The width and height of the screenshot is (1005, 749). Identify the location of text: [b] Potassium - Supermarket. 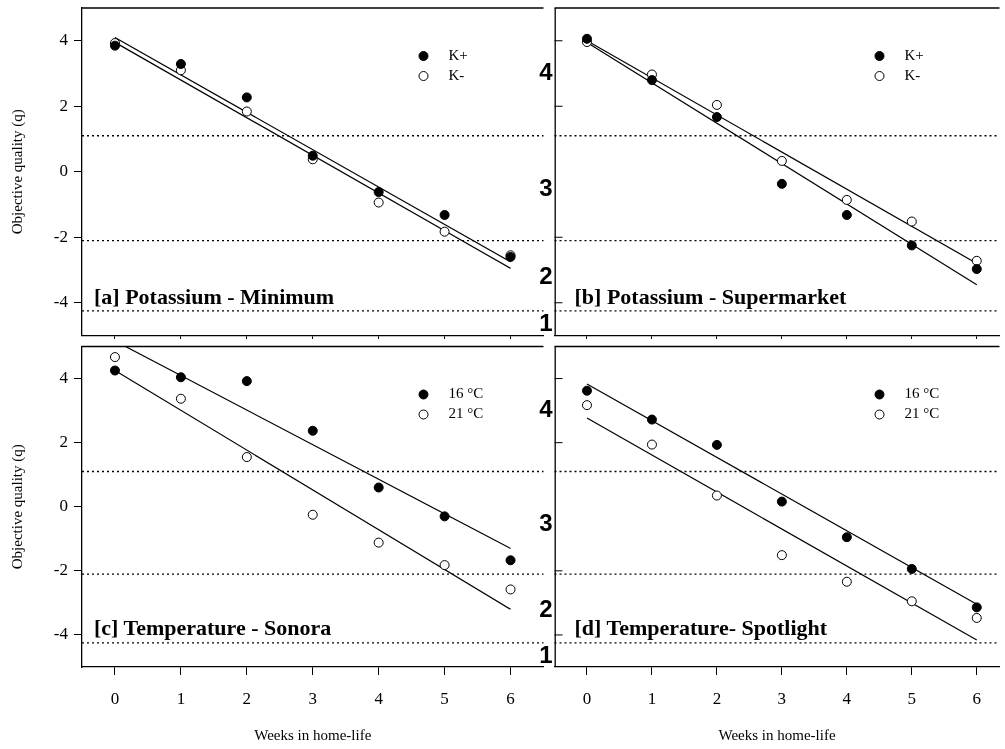
(711, 296).